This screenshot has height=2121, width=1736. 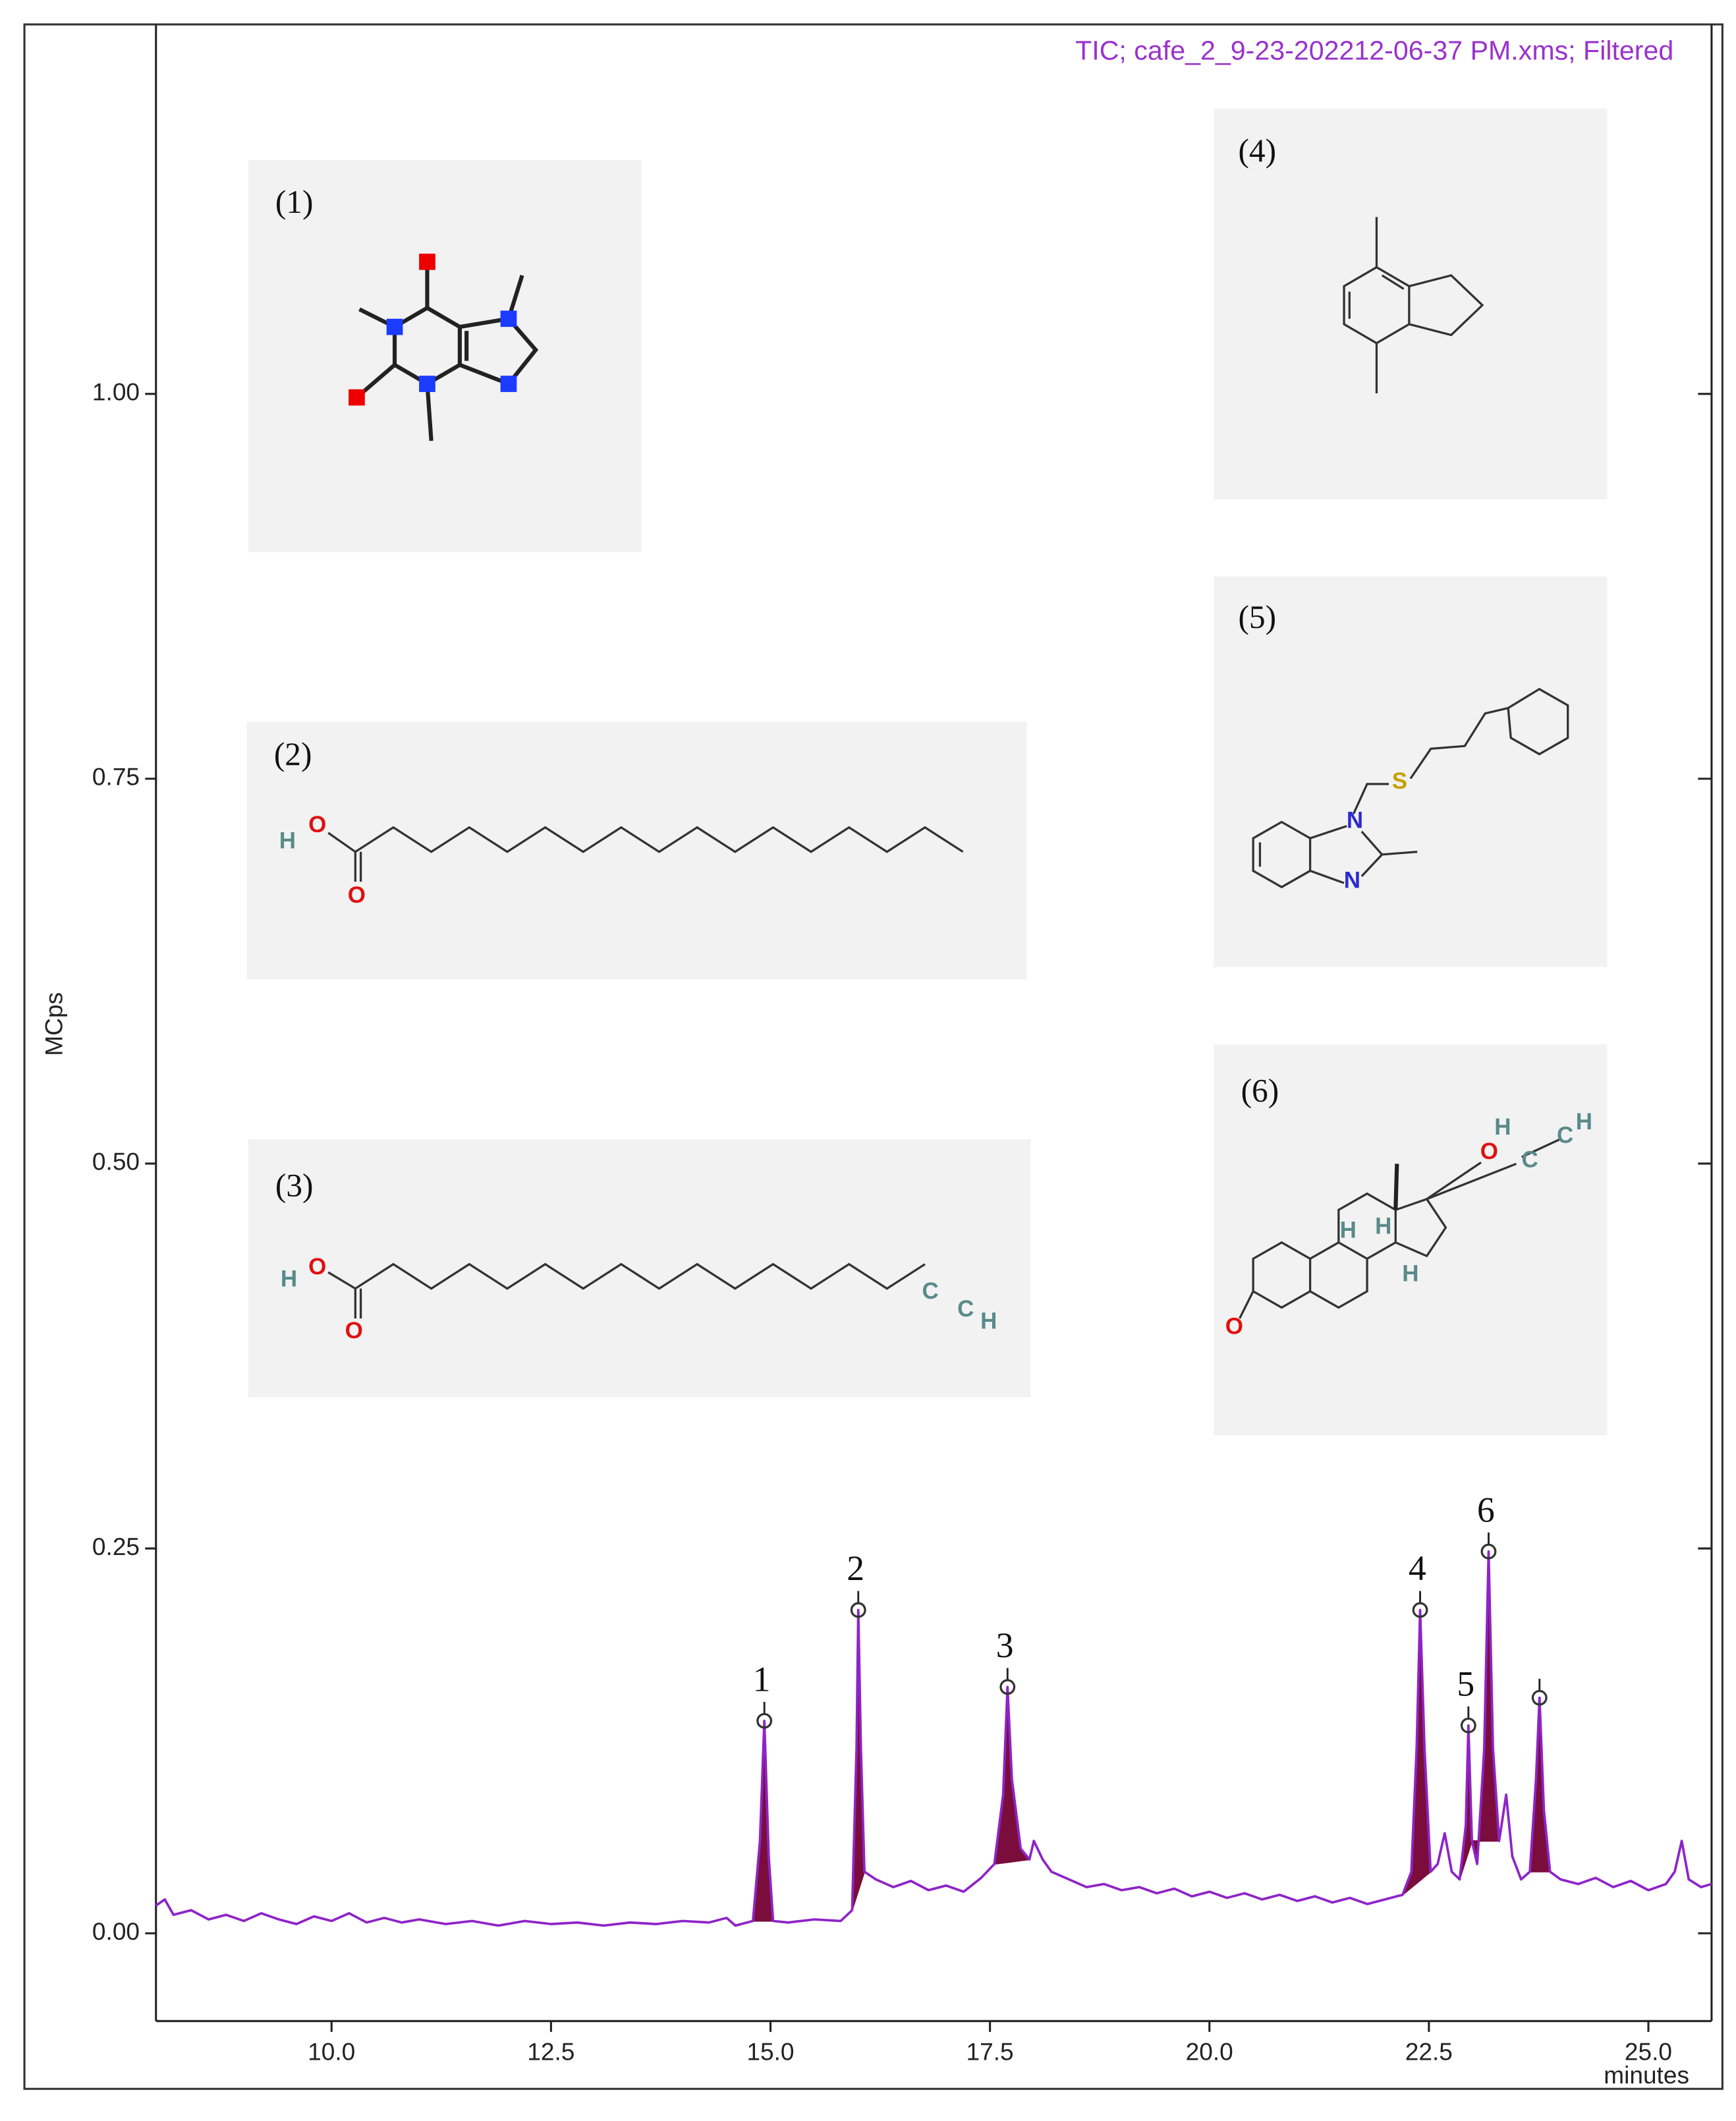 What do you see at coordinates (770, 2051) in the screenshot?
I see `x-tick-label: 15.0` at bounding box center [770, 2051].